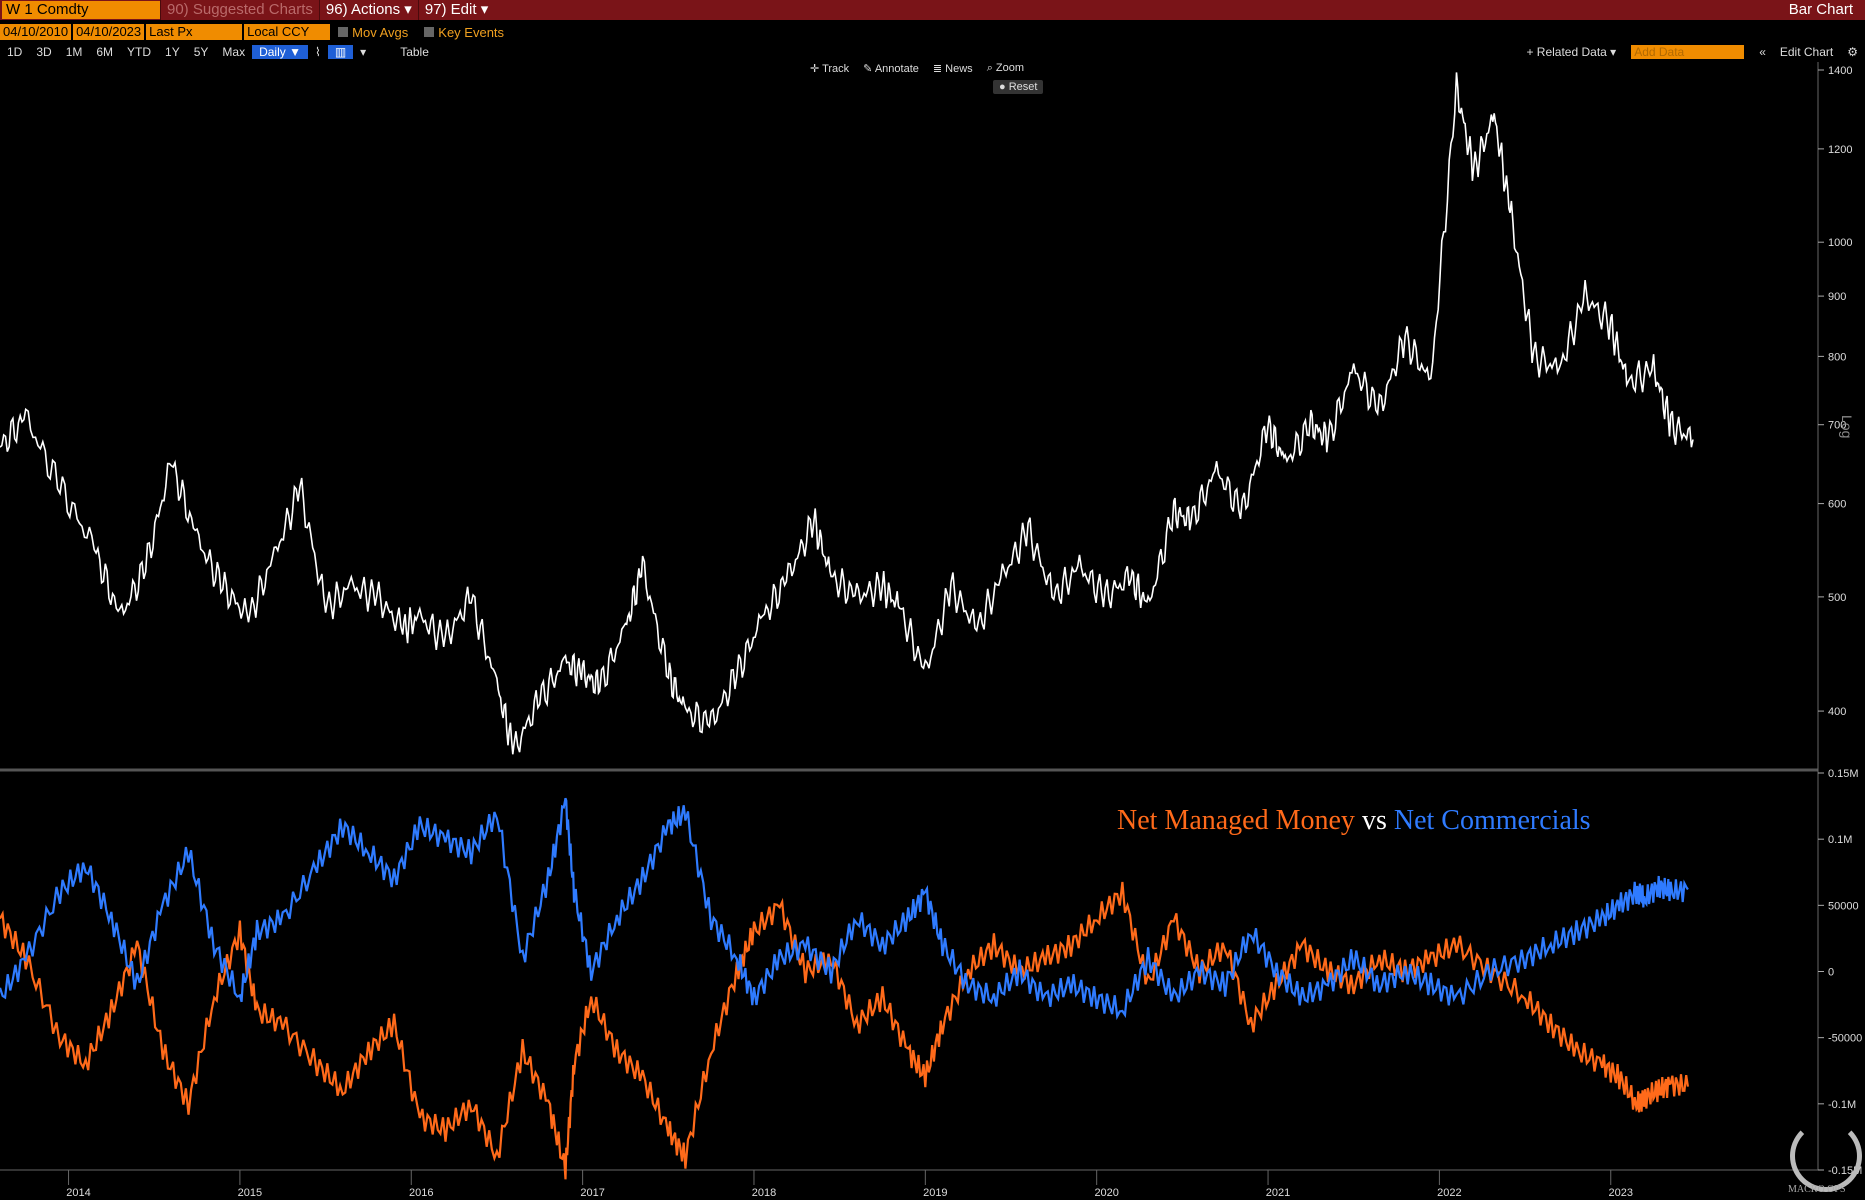 The image size is (1865, 1200). I want to click on line-chart-icon: ⌇, so click(317, 51).